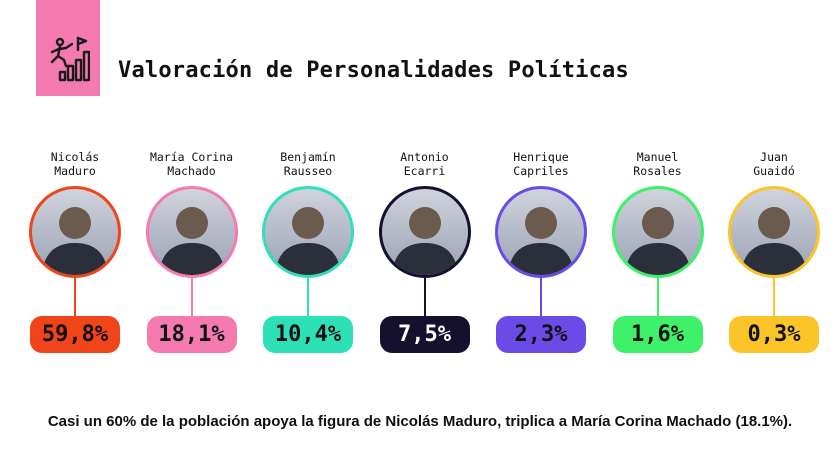 The height and width of the screenshot is (471, 840). I want to click on candidate-name: Antonio Ecarri, so click(425, 164).